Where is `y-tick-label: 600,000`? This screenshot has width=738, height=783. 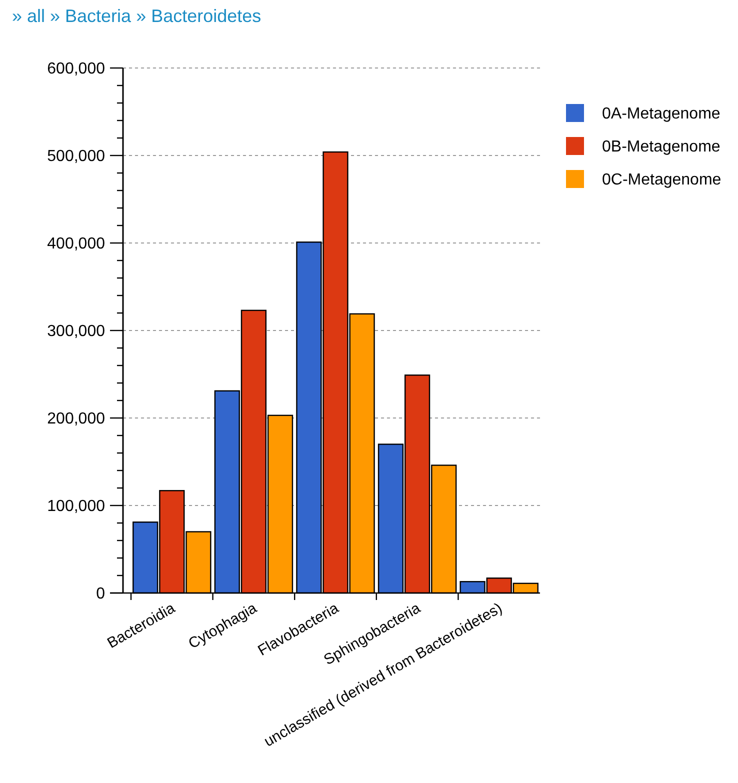 y-tick-label: 600,000 is located at coordinates (76, 69).